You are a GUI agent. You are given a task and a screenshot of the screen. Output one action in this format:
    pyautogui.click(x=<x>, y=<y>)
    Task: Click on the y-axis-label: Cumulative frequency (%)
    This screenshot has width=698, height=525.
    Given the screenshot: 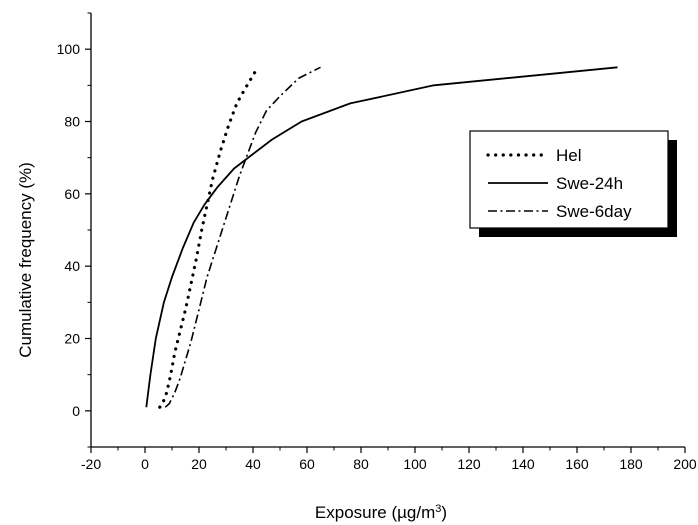 What is the action you would take?
    pyautogui.click(x=25, y=260)
    